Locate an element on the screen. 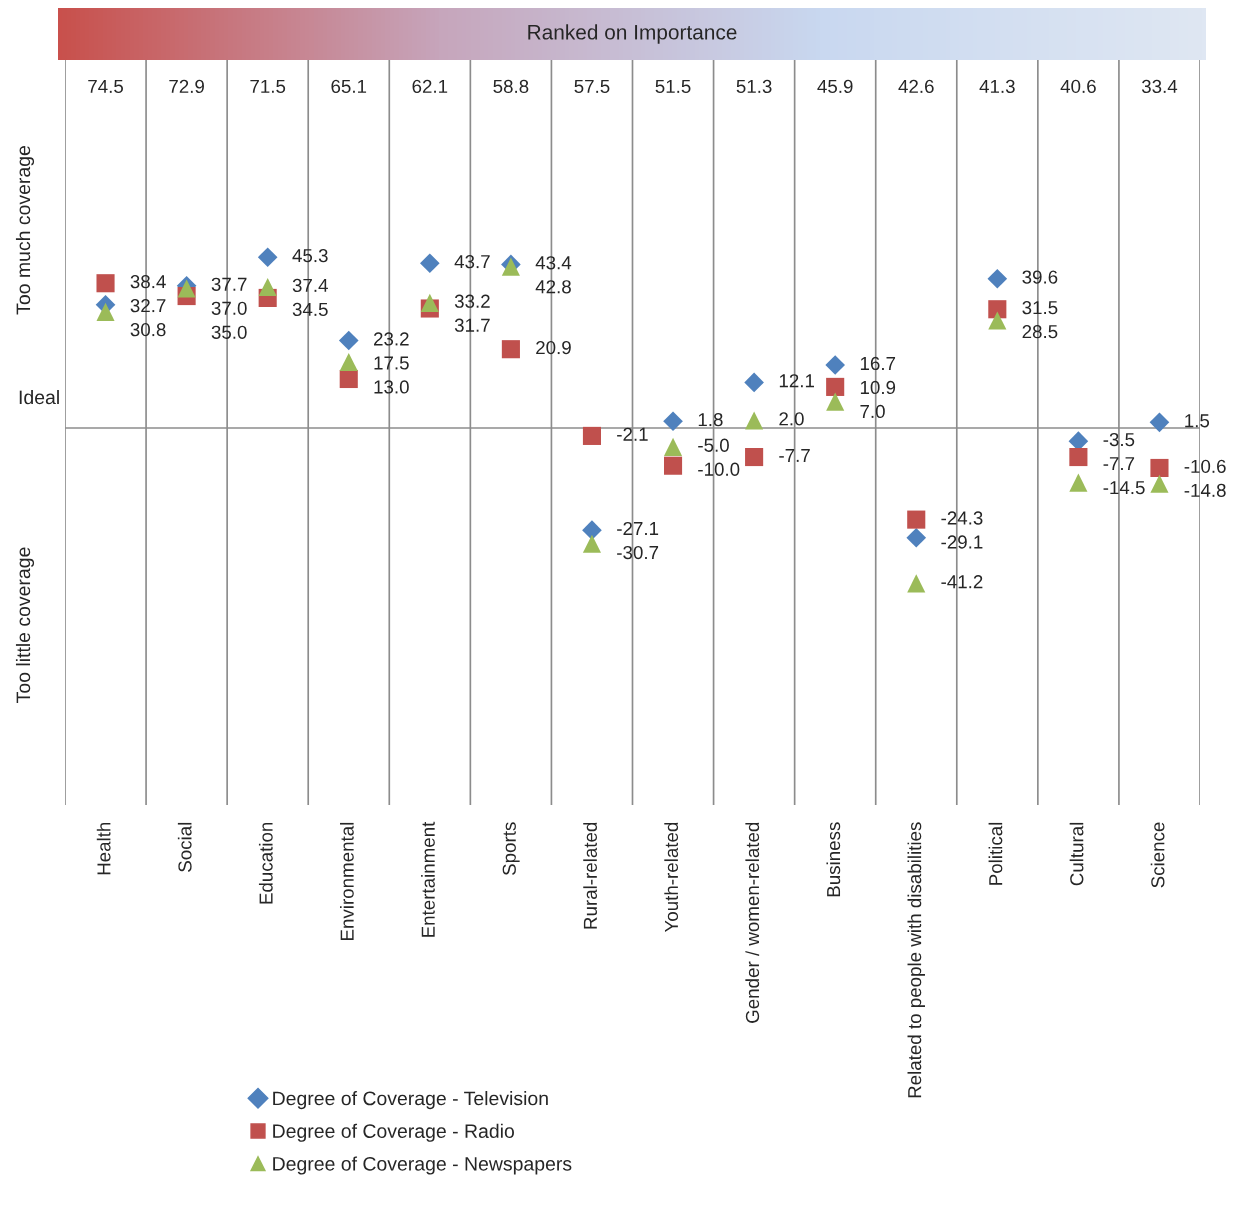  data-label: -5.0 is located at coordinates (713, 445).